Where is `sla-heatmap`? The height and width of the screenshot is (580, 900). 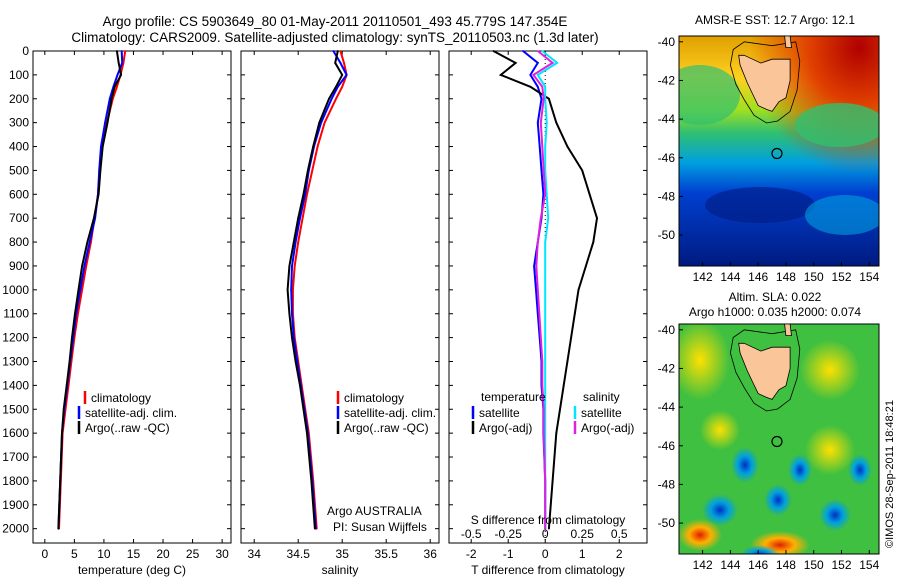
sla-heatmap is located at coordinates (779, 439).